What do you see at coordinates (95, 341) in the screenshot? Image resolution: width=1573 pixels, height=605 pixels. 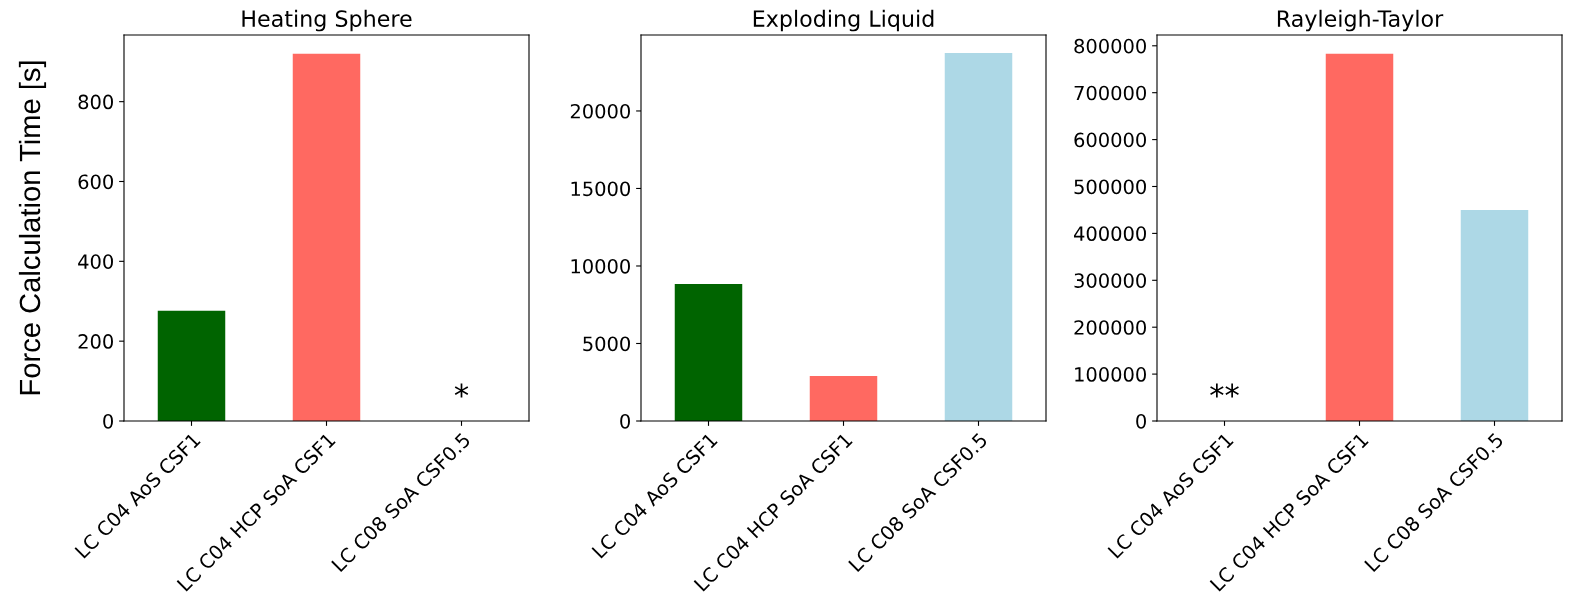 I see `y-tick-label: 200` at bounding box center [95, 341].